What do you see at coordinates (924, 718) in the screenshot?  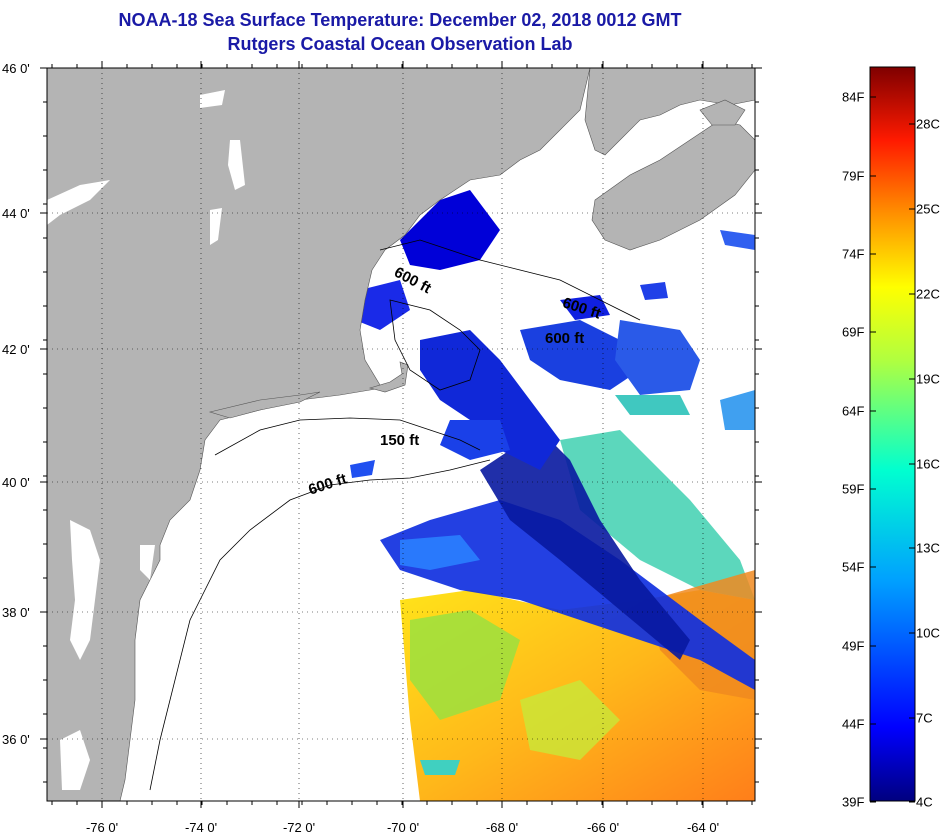 I see `colorbar-label-c: 7C` at bounding box center [924, 718].